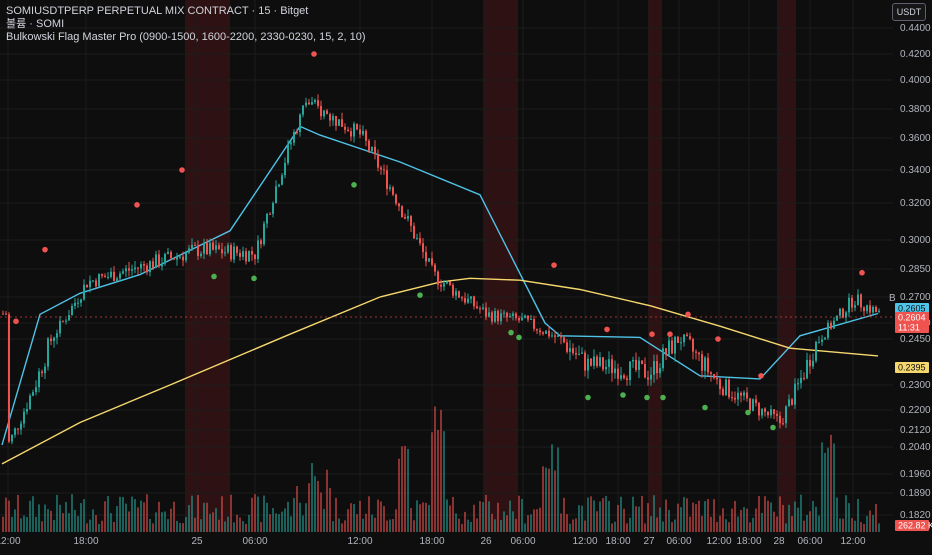  What do you see at coordinates (852, 541) in the screenshot?
I see `time-axis-label: 12:00` at bounding box center [852, 541].